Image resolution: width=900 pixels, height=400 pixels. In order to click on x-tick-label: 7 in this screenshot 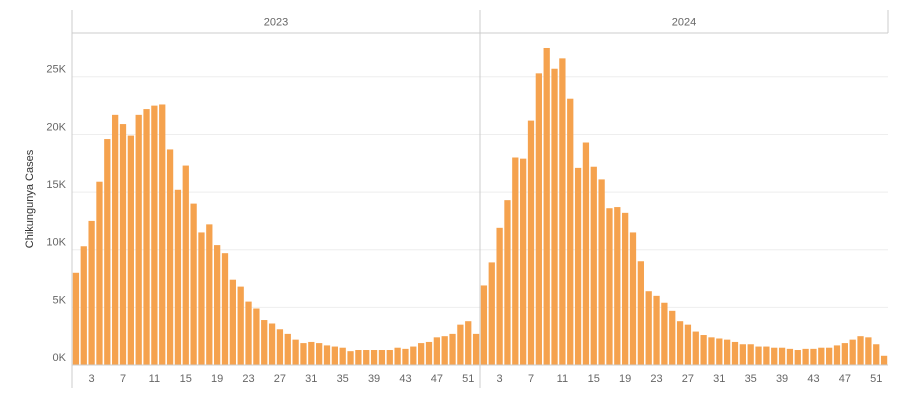, I will do `click(123, 379)`.